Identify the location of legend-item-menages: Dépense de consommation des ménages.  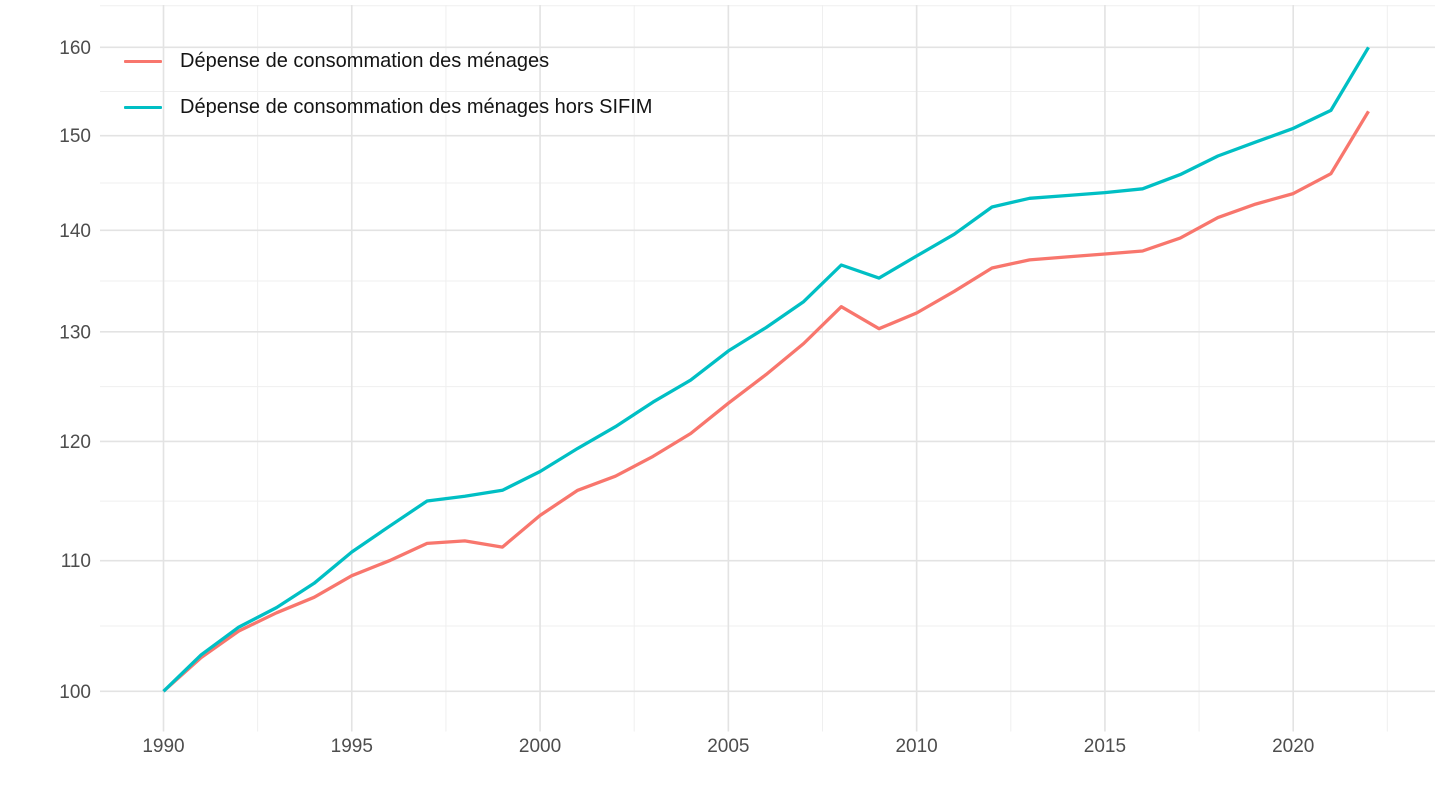
(388, 61).